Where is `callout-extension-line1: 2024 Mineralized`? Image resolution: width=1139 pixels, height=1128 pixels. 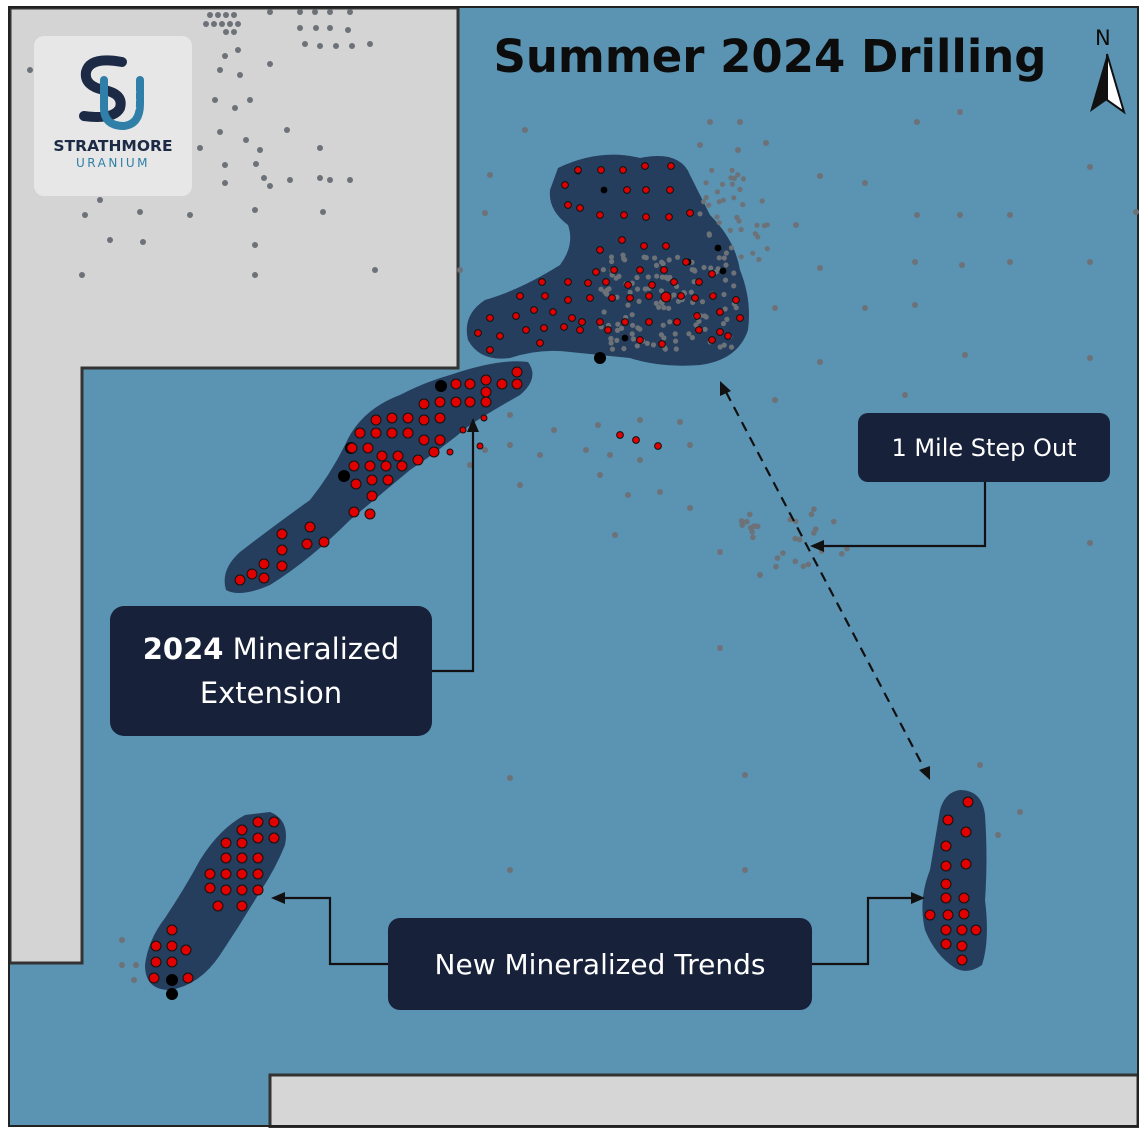 callout-extension-line1: 2024 Mineralized is located at coordinates (271, 649).